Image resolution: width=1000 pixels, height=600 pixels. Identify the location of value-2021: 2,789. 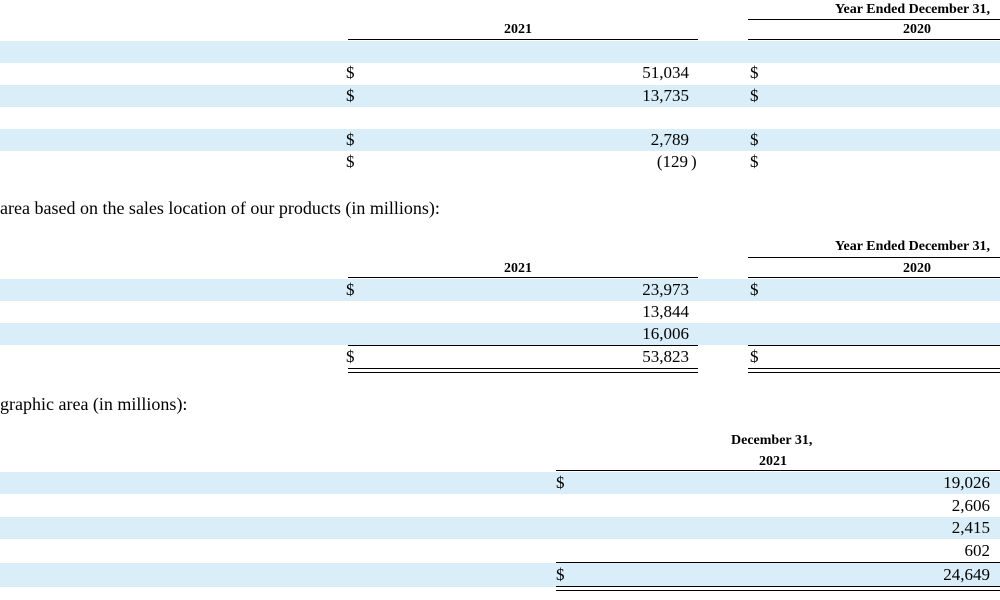
(669, 139).